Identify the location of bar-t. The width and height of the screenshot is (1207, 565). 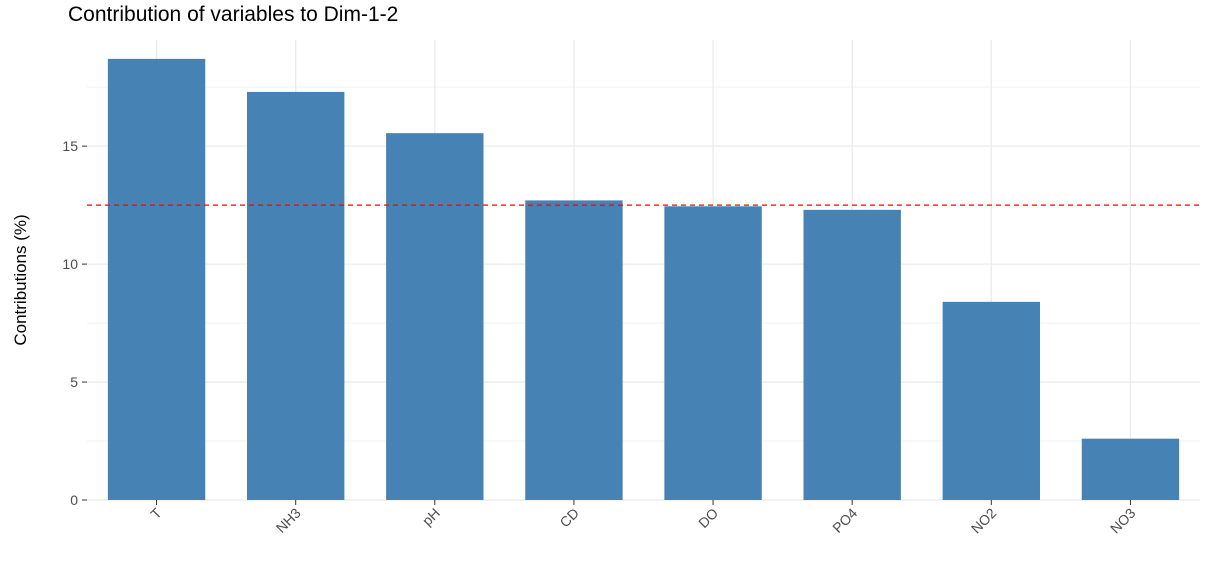
(156, 279).